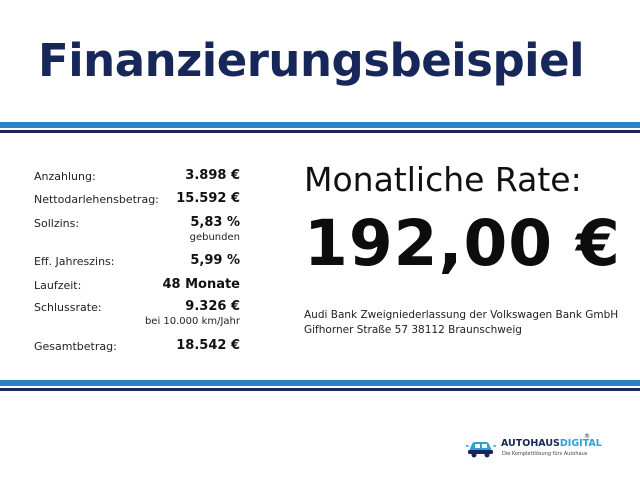 The image size is (640, 480). Describe the element at coordinates (320, 125) in the screenshot. I see `top-stripe-blue` at that location.